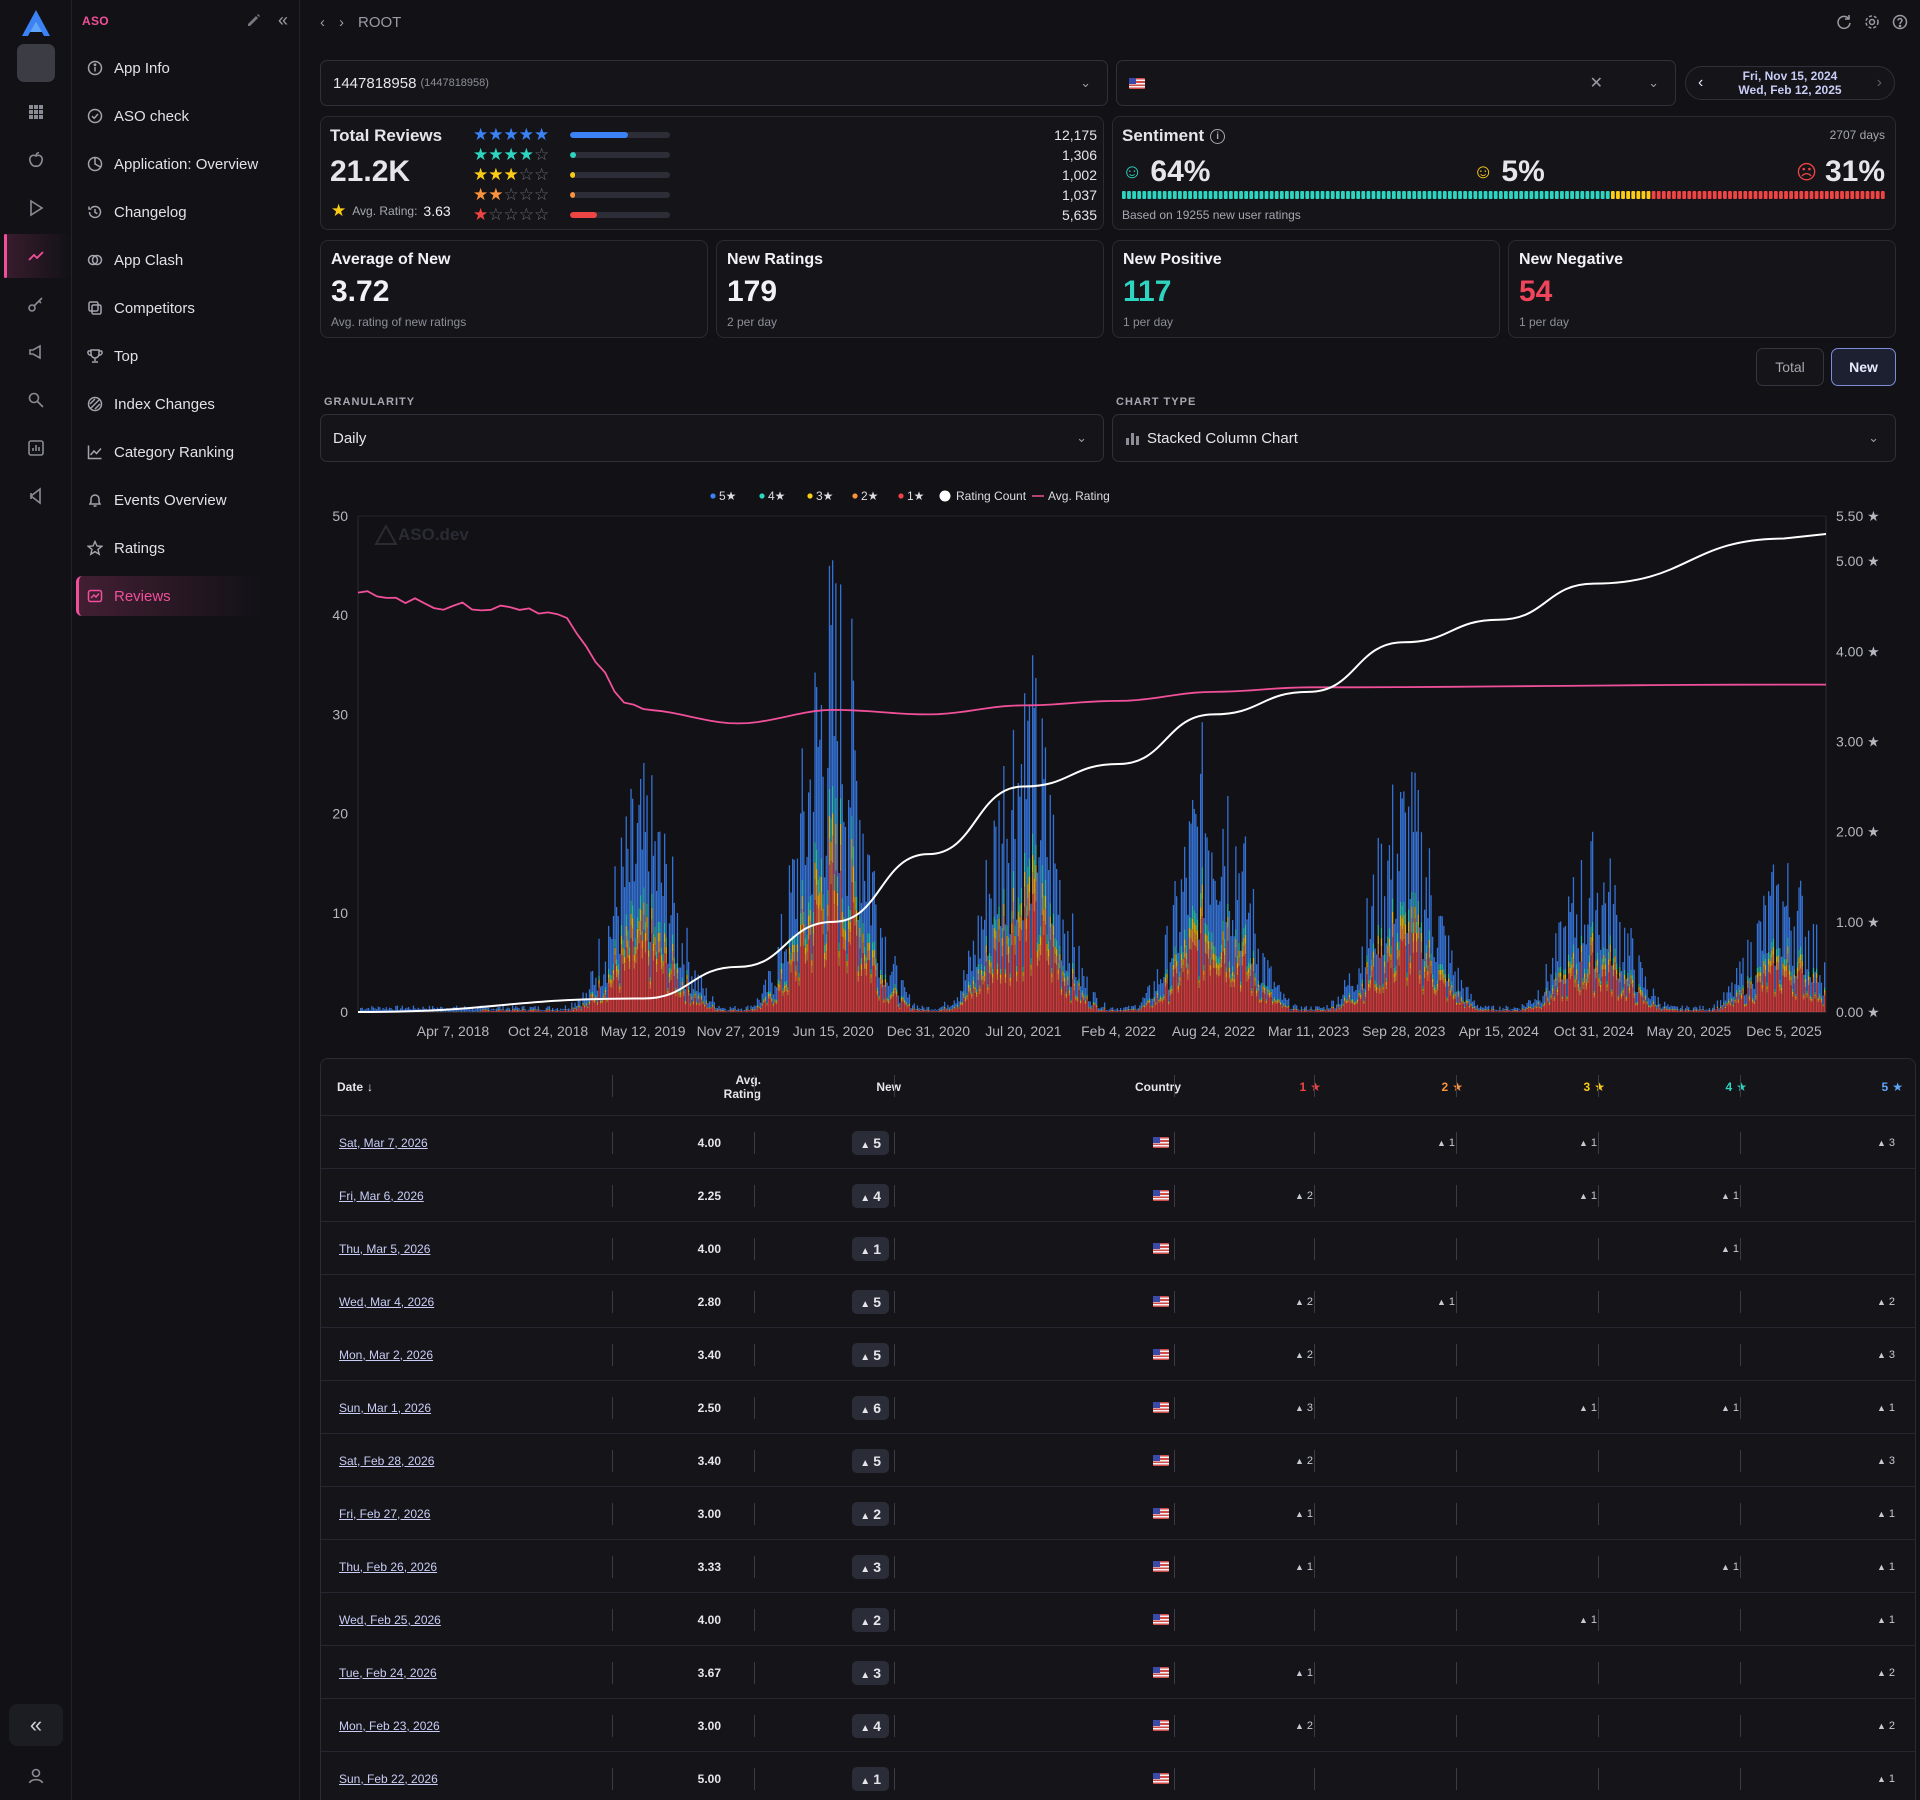 The image size is (1920, 1800). Describe the element at coordinates (388, 1672) in the screenshot. I see `date-link: Tue, Feb 24, 2026` at that location.